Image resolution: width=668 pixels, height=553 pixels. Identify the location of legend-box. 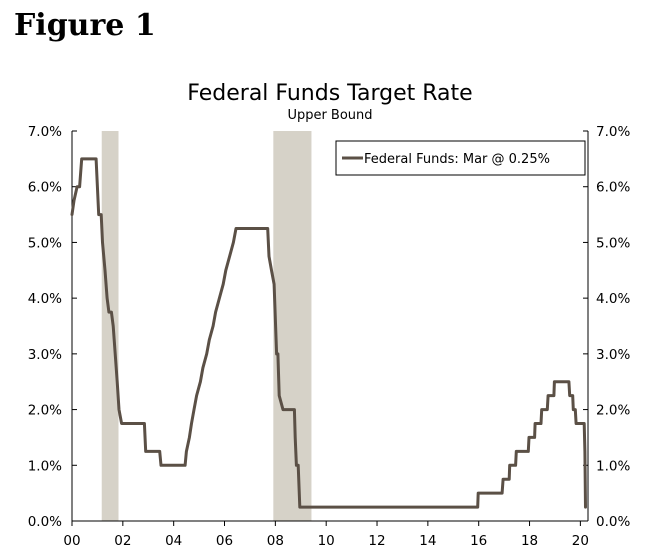
(460, 158).